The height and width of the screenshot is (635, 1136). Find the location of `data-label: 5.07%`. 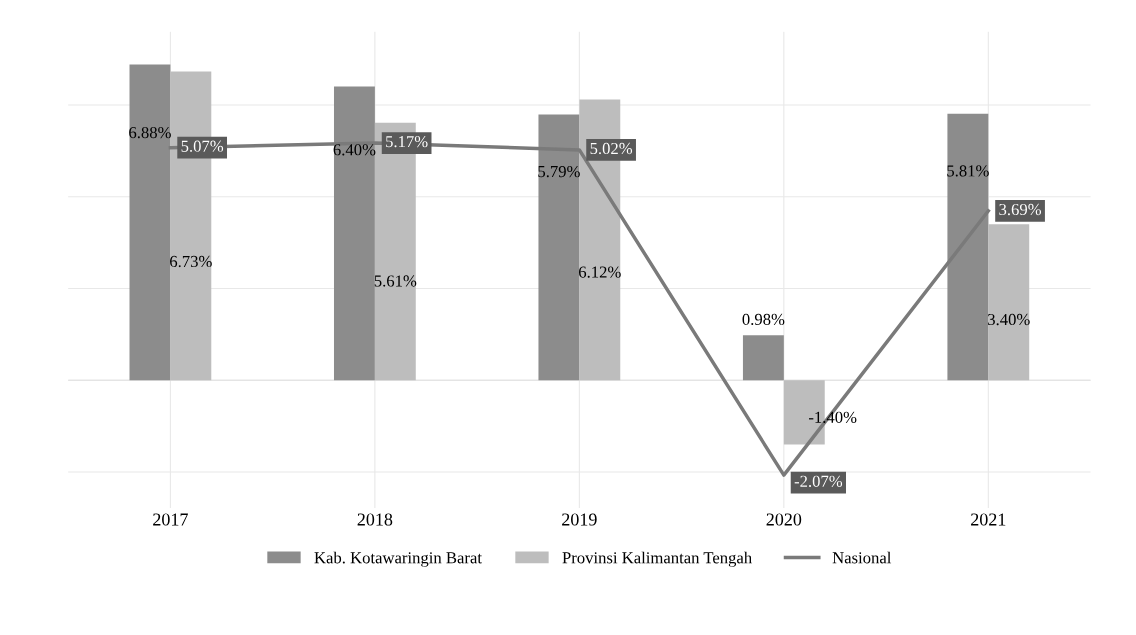

data-label: 5.07% is located at coordinates (202, 146).